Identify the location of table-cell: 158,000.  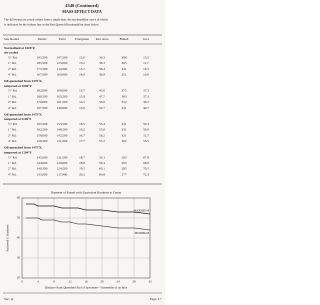
(42, 135).